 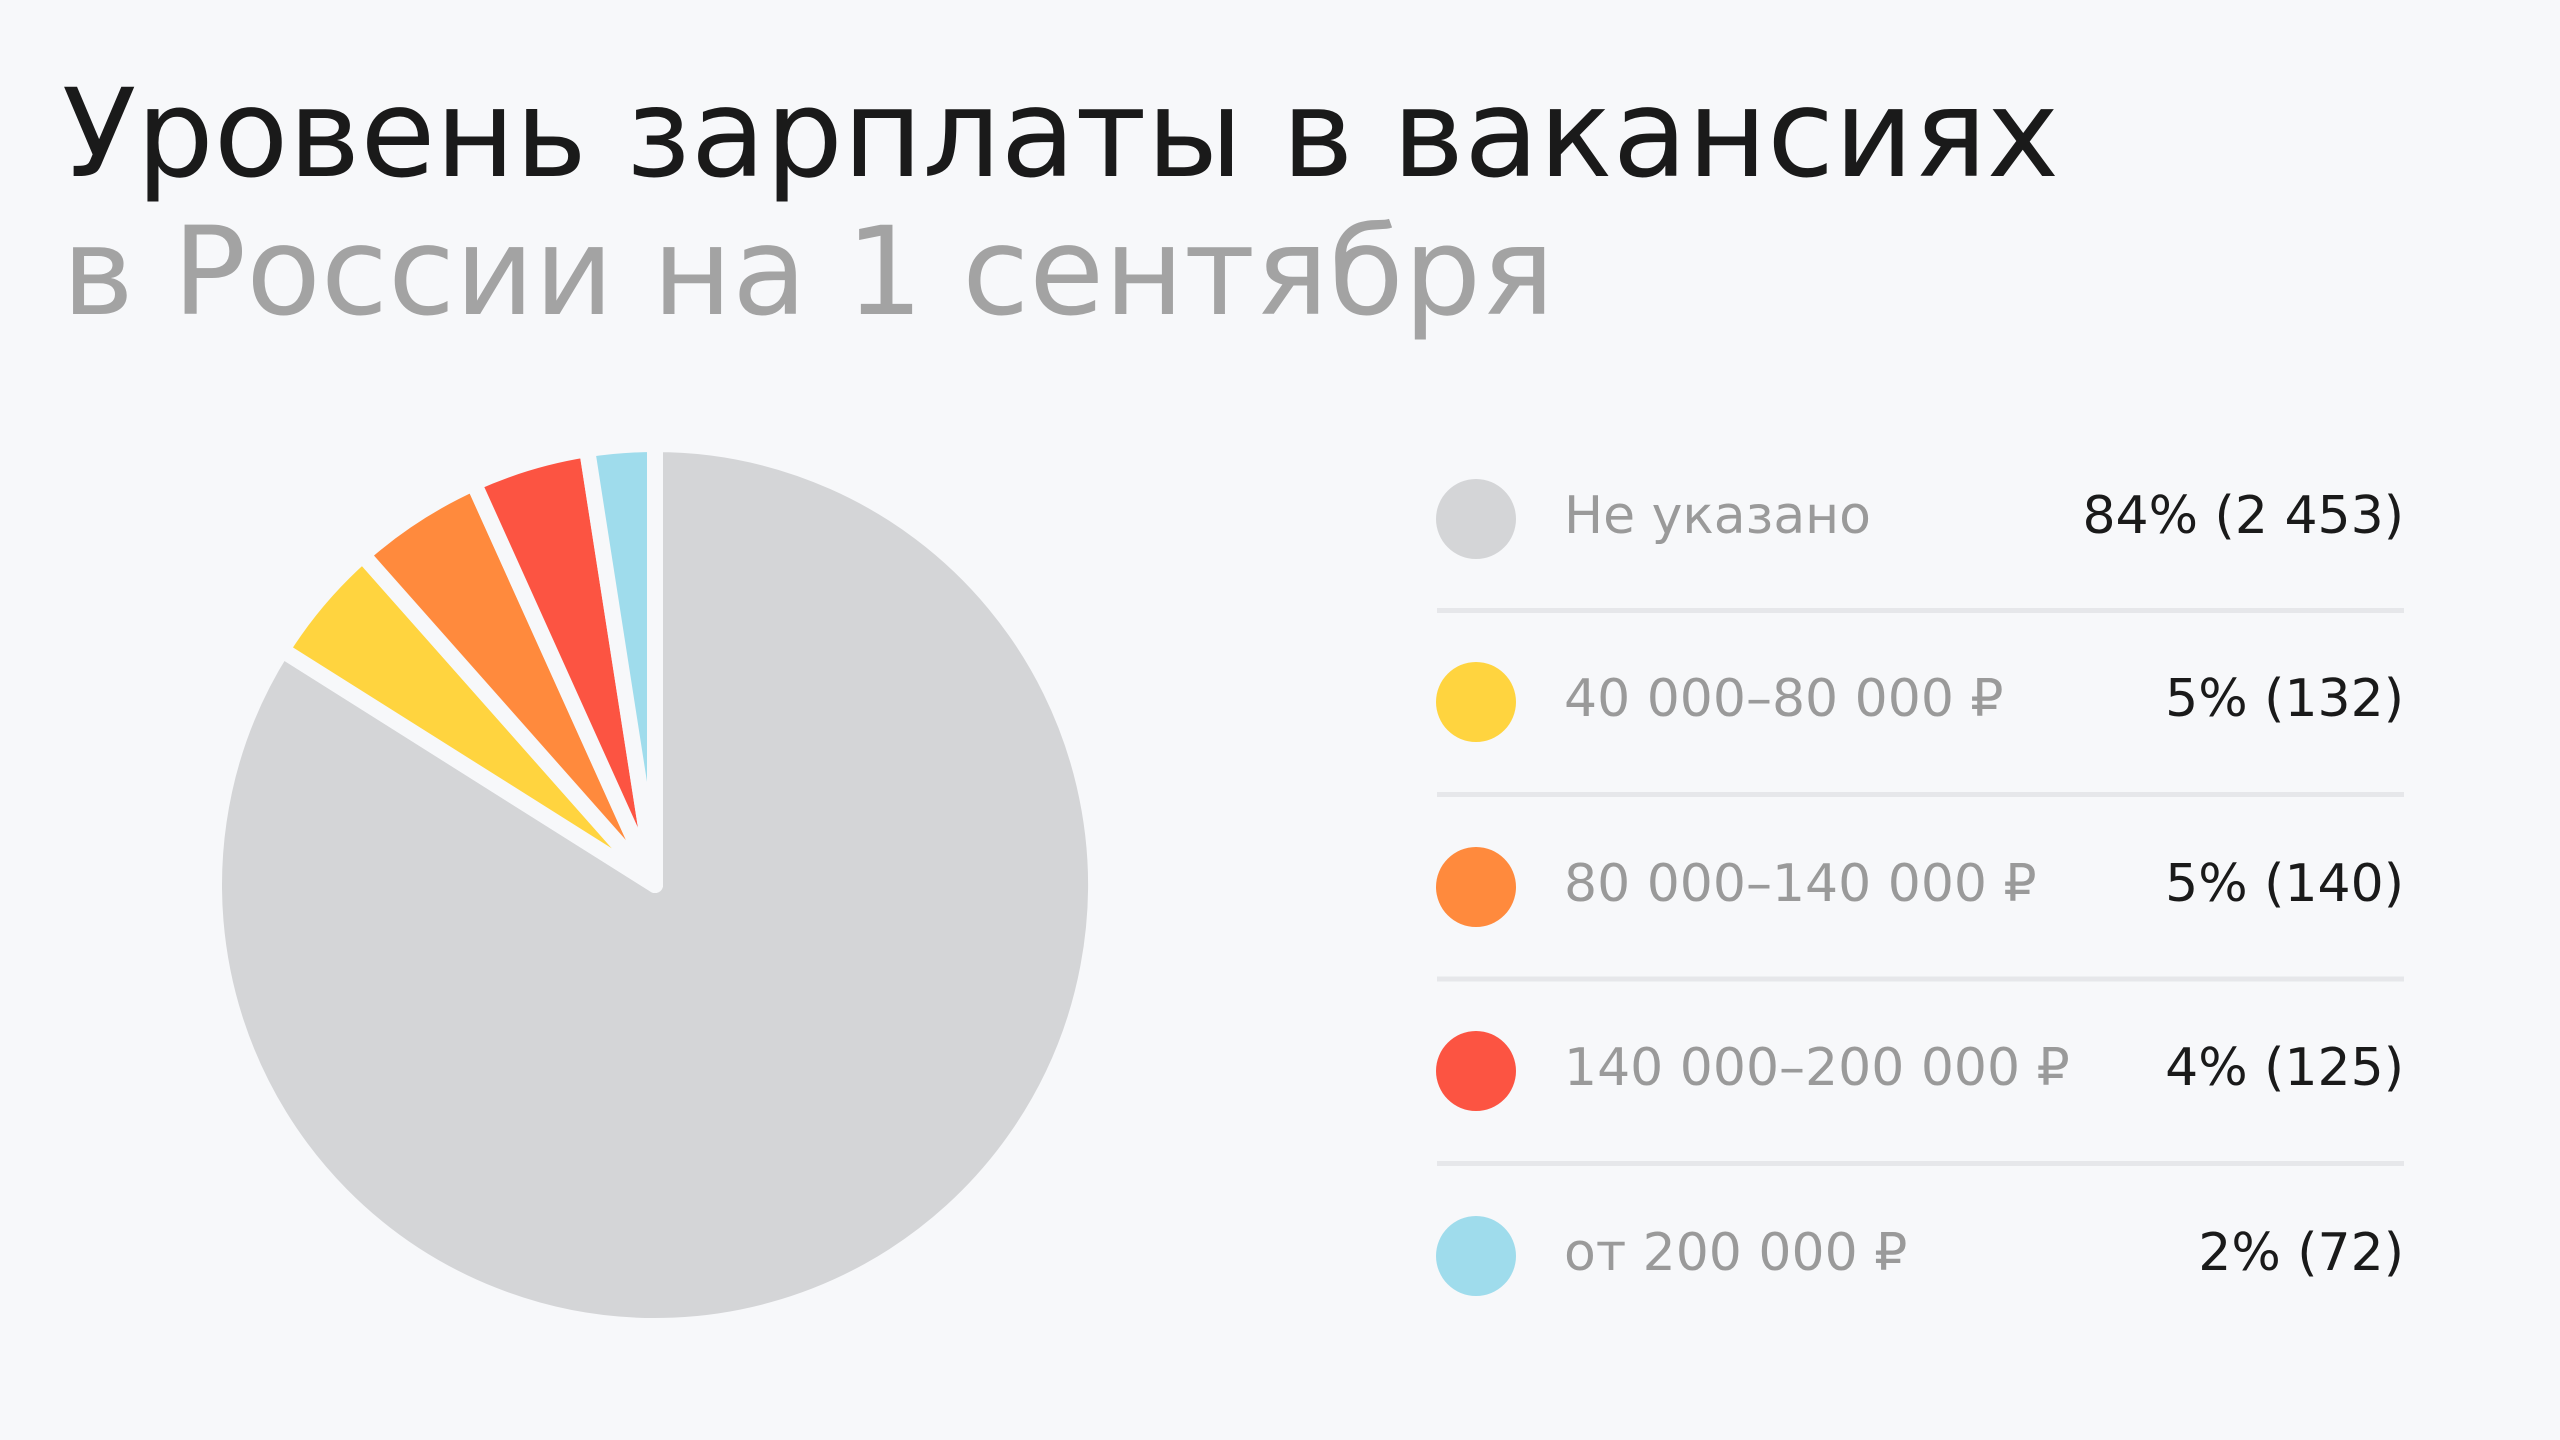 I want to click on chart-subtitle: в России на 1 сентября, so click(x=808, y=272).